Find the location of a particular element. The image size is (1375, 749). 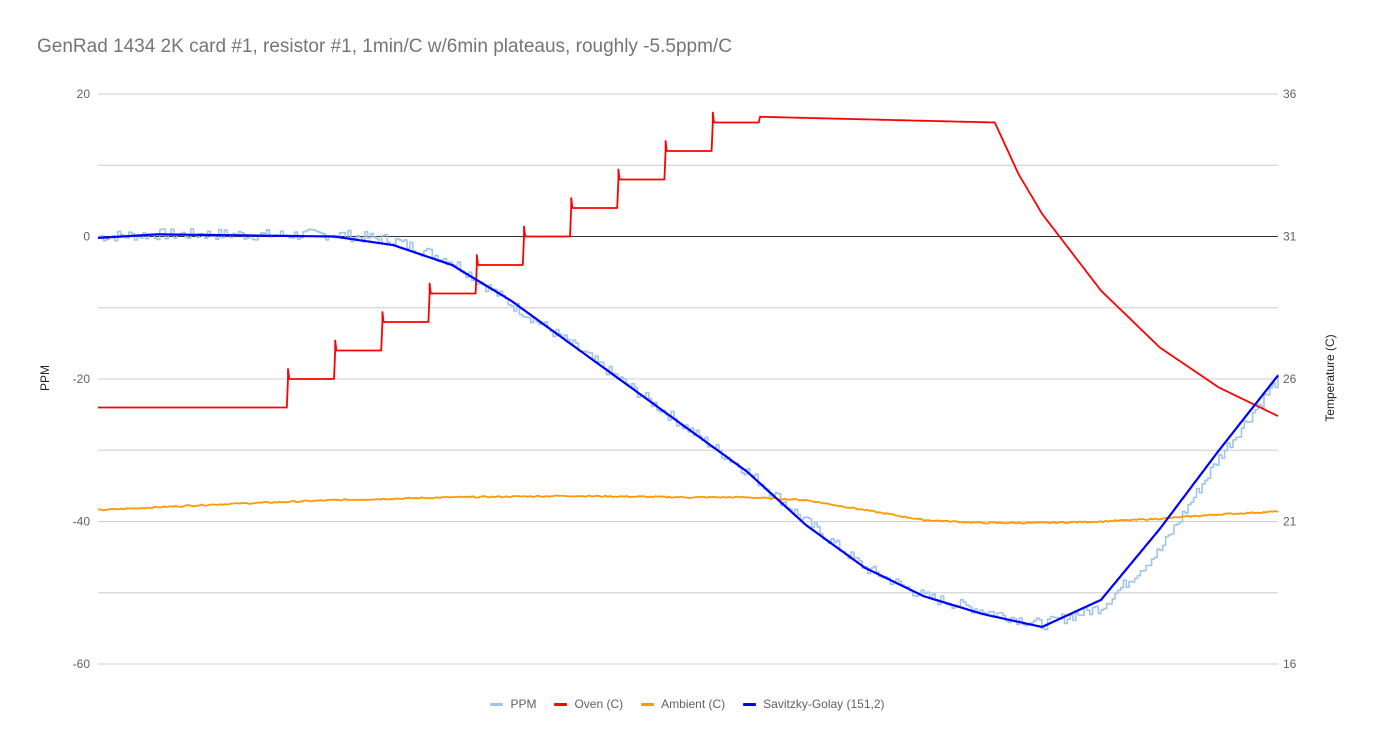

legend-item: Ambient (C) is located at coordinates (683, 704).